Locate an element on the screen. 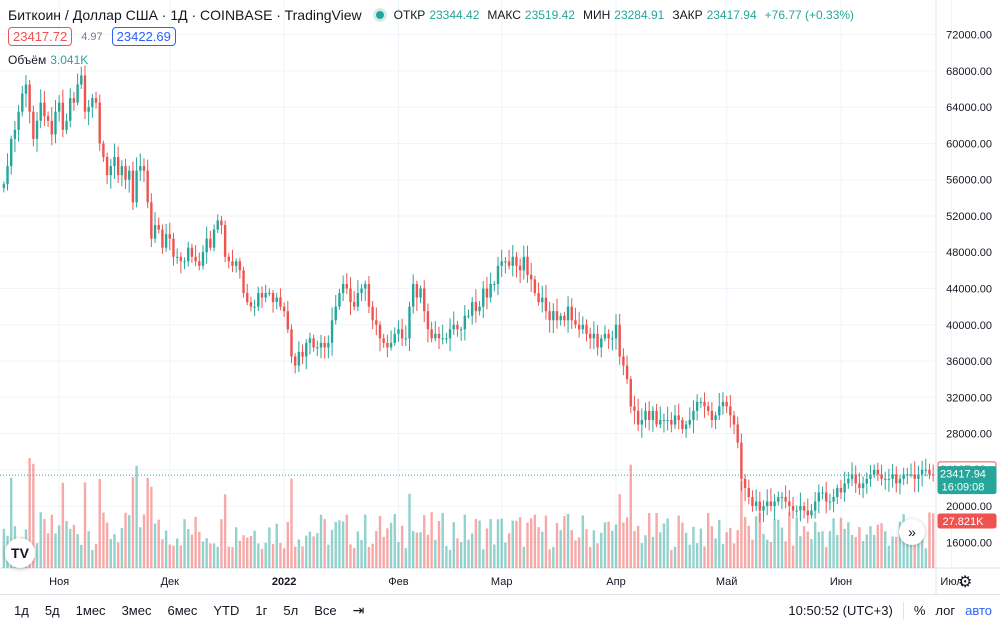  auto-toggle: авто is located at coordinates (978, 610).